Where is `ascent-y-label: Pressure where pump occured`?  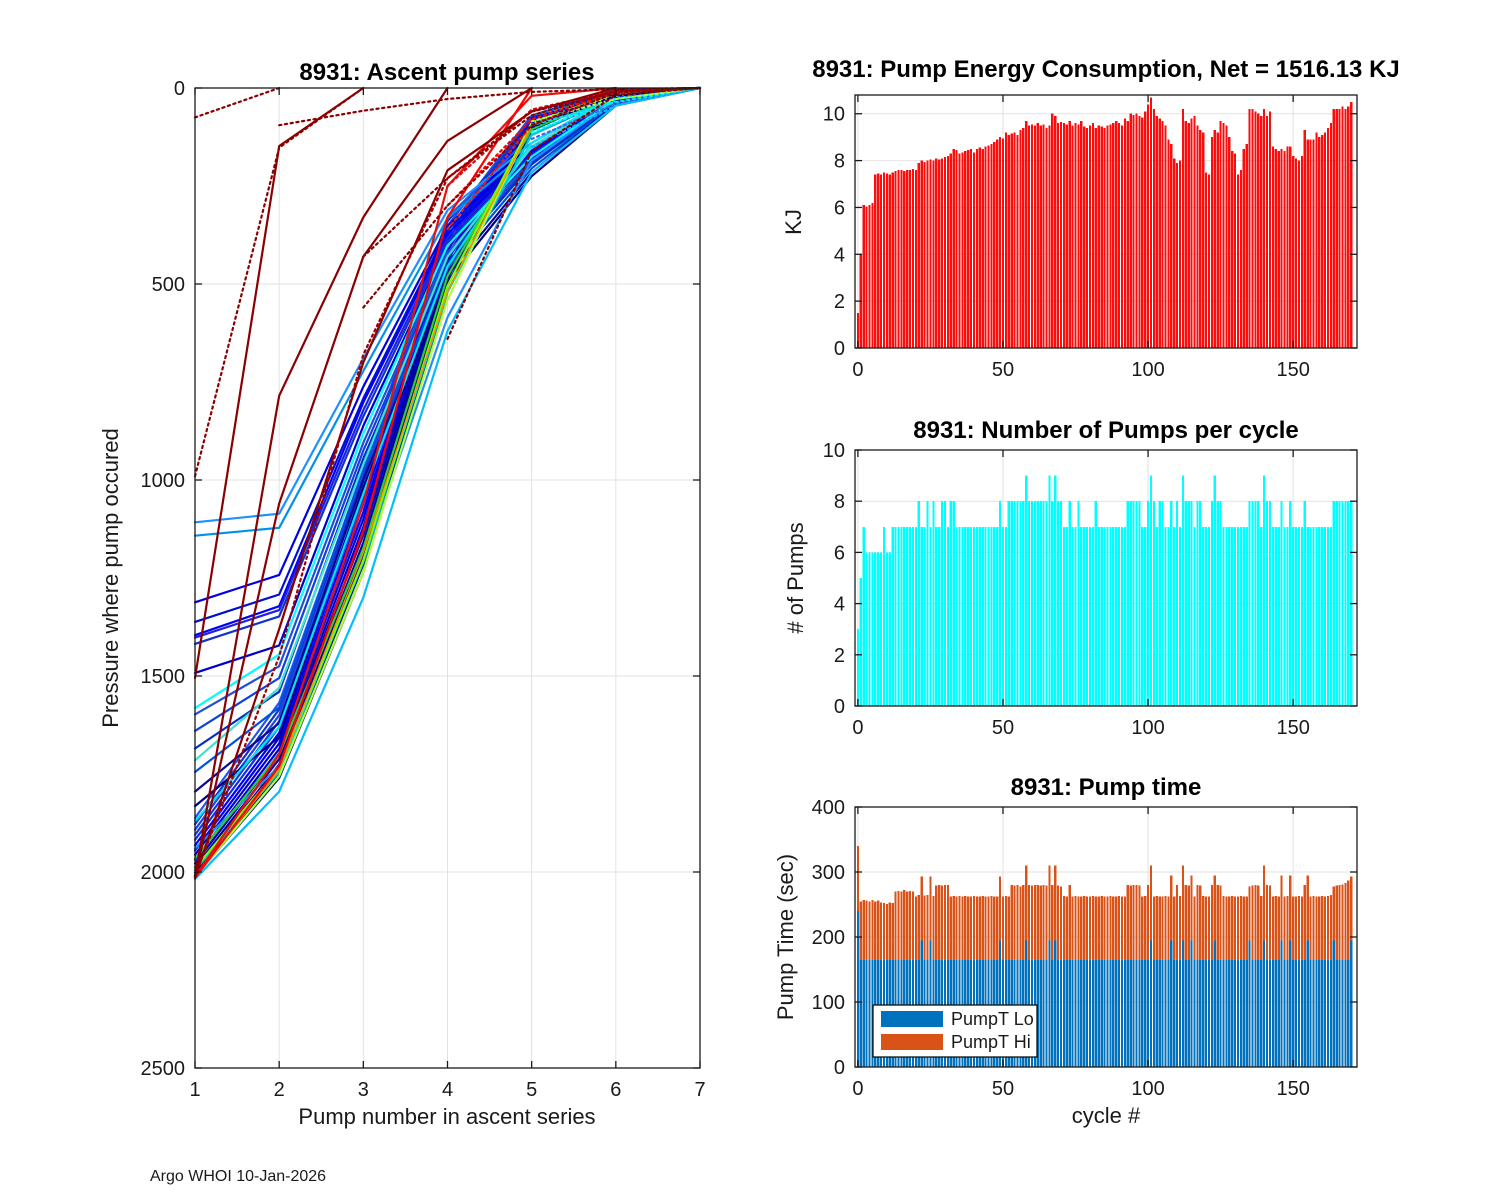 ascent-y-label: Pressure where pump occured is located at coordinates (110, 578).